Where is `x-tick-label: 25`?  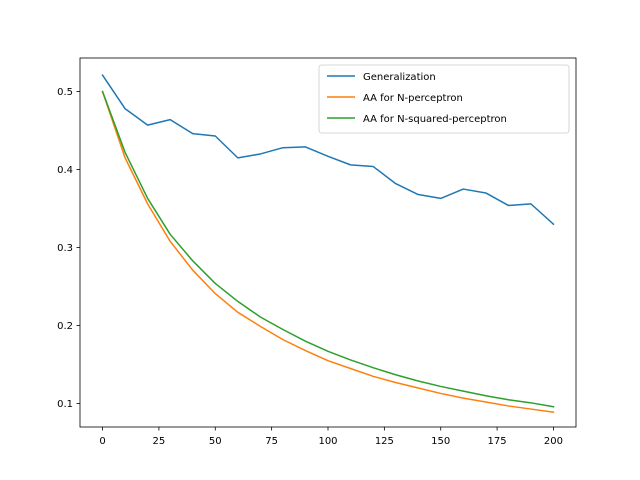 x-tick-label: 25 is located at coordinates (159, 441).